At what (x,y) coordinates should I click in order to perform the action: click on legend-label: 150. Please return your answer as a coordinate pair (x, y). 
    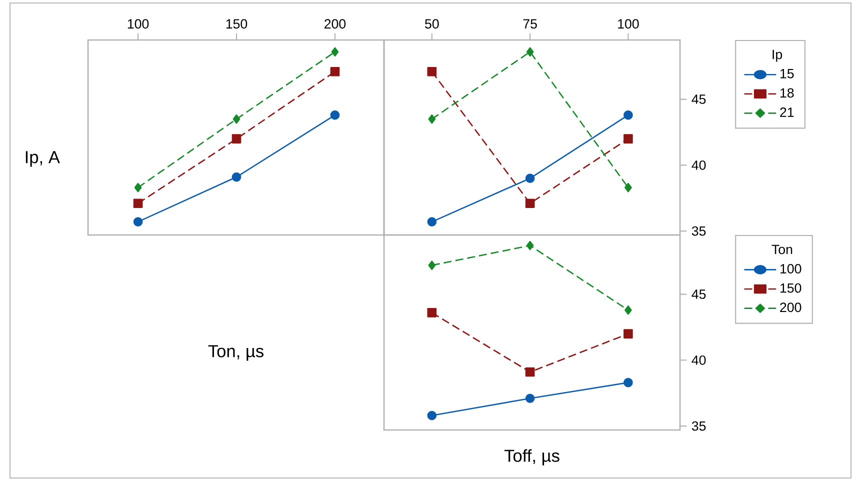
    Looking at the image, I should click on (791, 288).